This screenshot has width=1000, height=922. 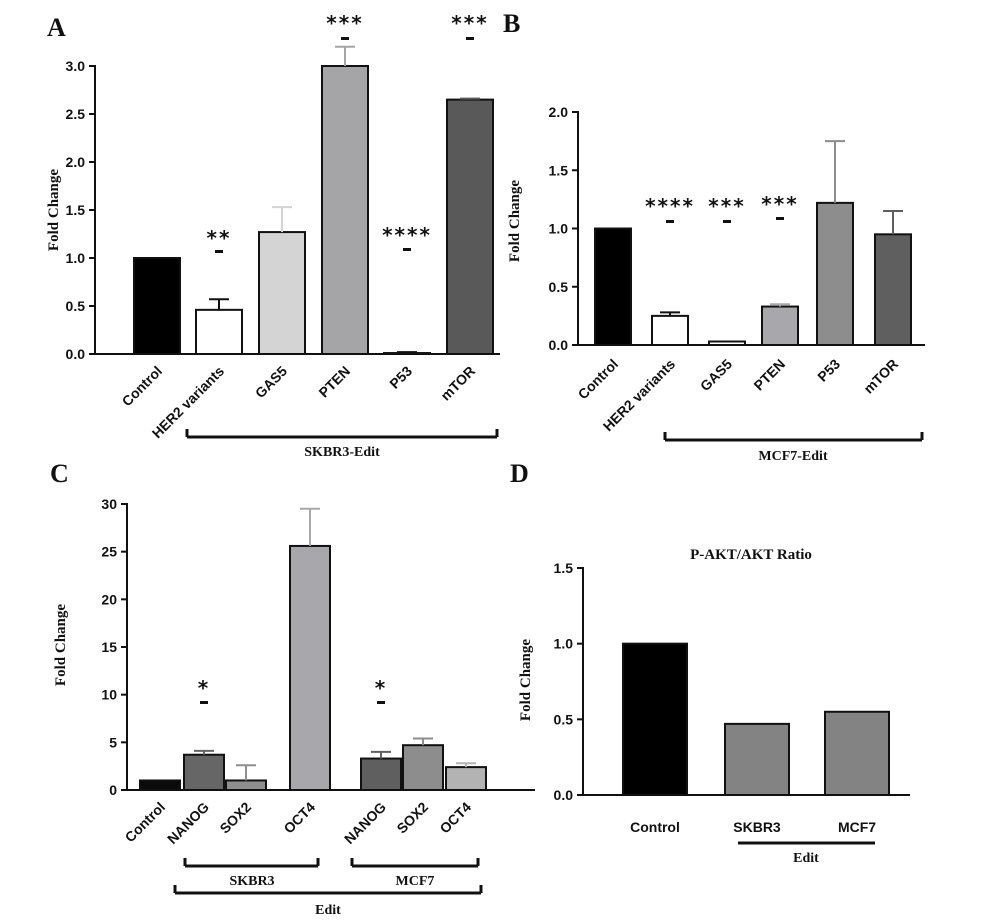 What do you see at coordinates (59, 473) in the screenshot?
I see `panel-letter-c: C` at bounding box center [59, 473].